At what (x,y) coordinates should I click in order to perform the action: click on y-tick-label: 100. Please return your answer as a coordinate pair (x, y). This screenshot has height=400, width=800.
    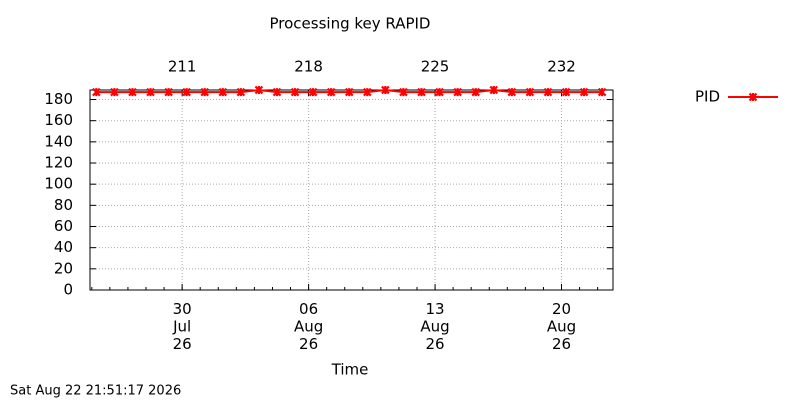
    Looking at the image, I should click on (58, 184).